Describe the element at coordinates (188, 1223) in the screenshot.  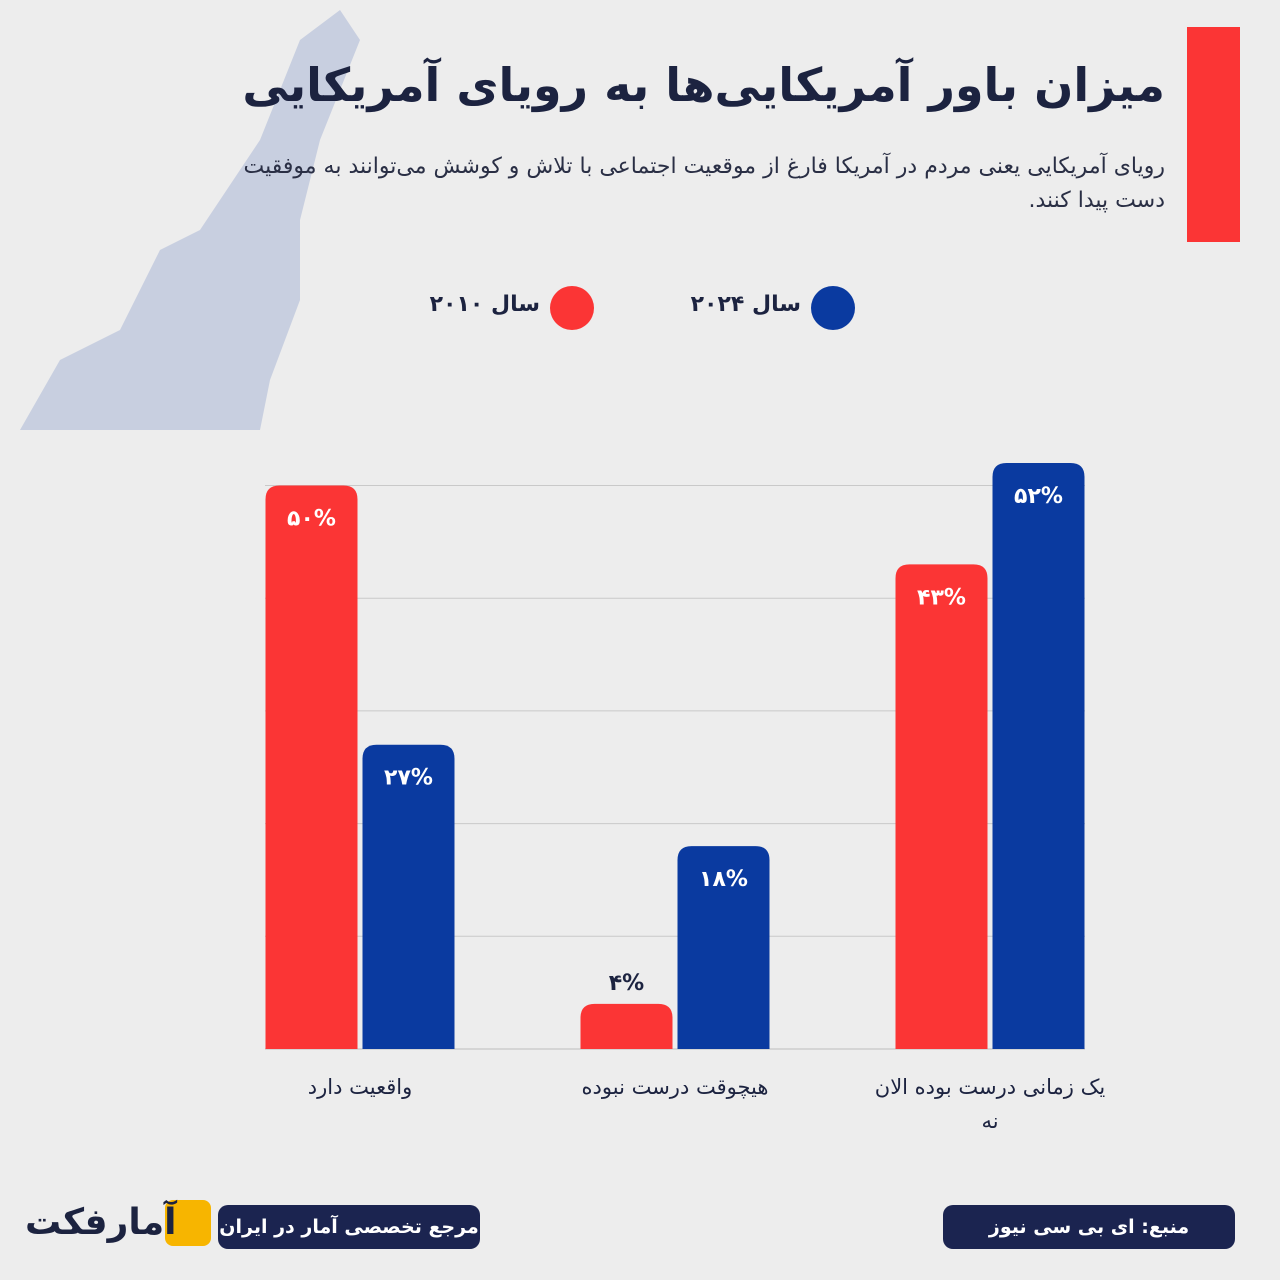
I see `logo-icon` at that location.